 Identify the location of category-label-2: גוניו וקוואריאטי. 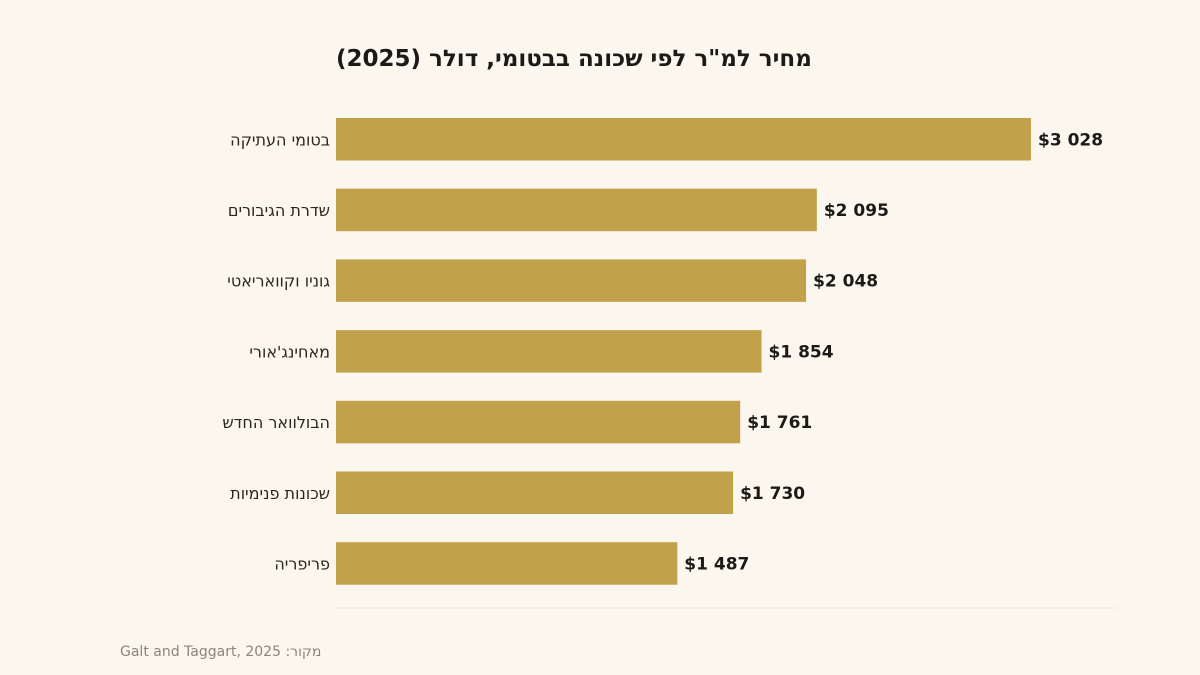
(278, 281).